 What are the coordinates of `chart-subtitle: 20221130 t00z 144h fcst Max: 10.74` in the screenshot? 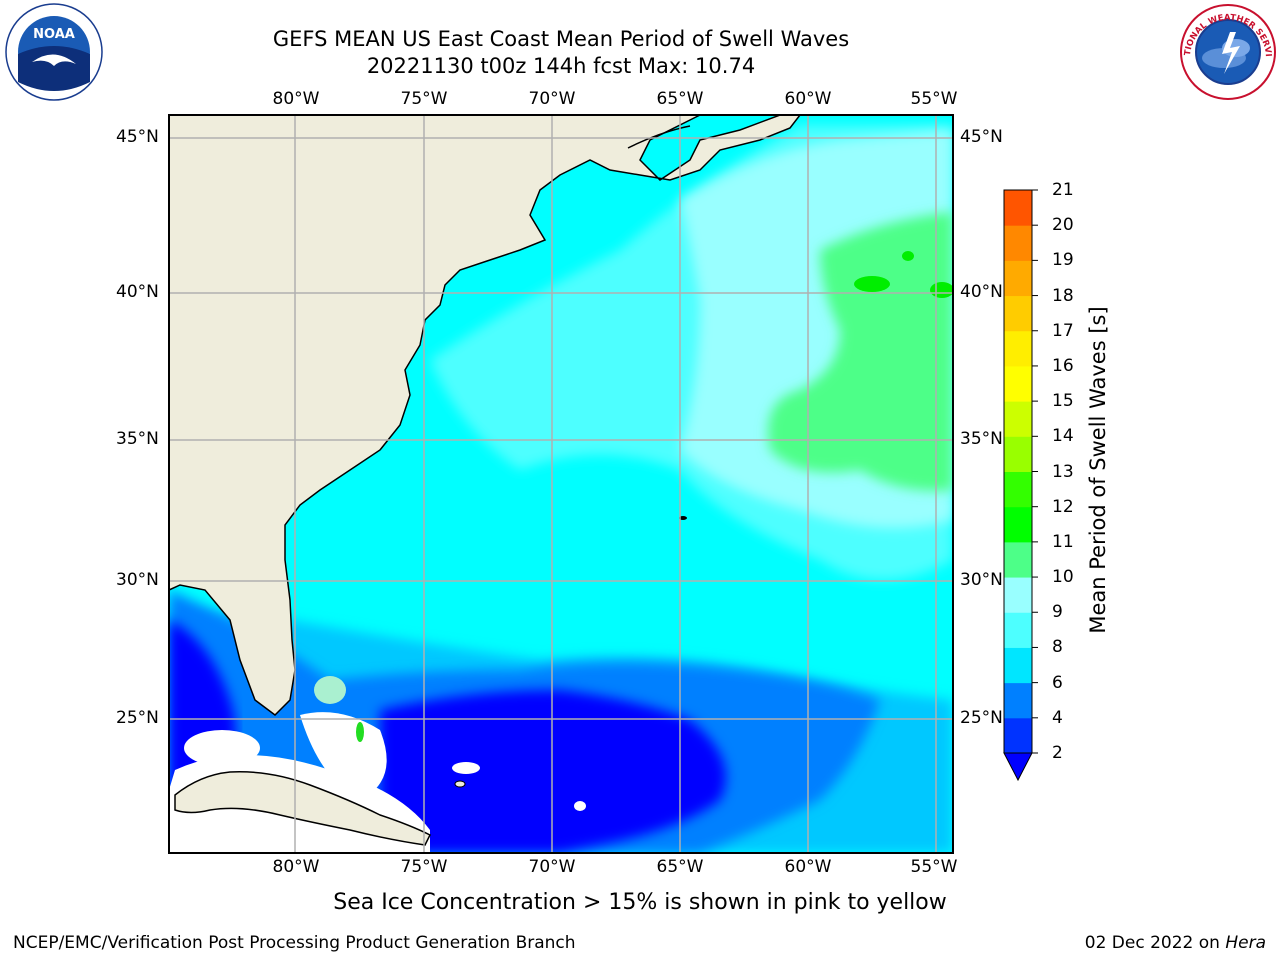 It's located at (561, 66).